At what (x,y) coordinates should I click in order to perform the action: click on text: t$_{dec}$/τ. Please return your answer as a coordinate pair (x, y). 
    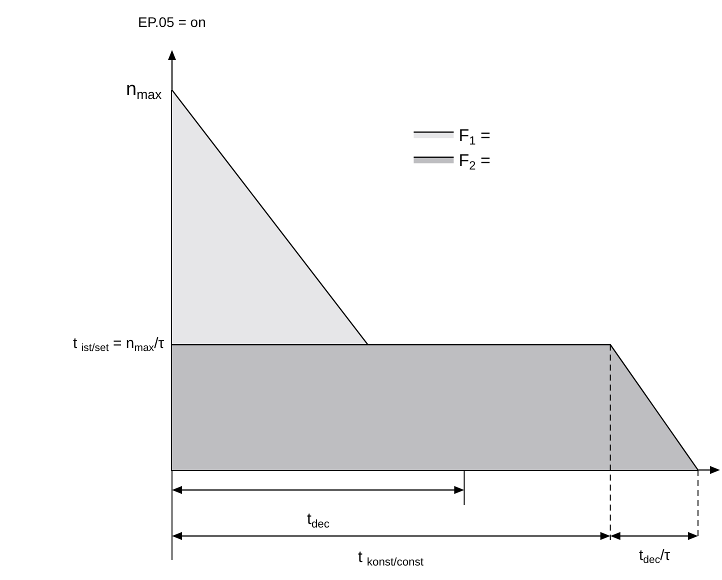
    Looking at the image, I should click on (654, 556).